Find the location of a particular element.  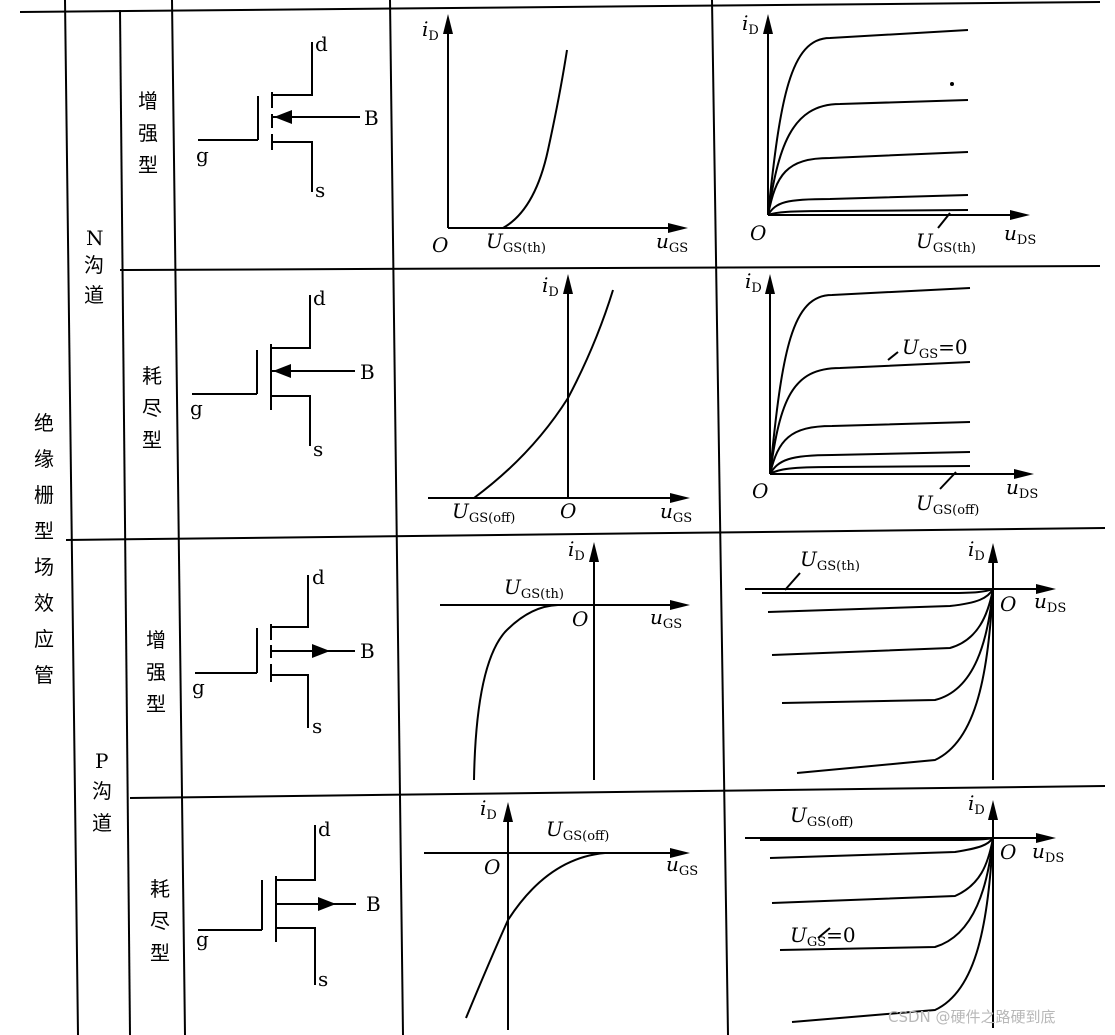

row1-char-2: 强 is located at coordinates (148, 133).